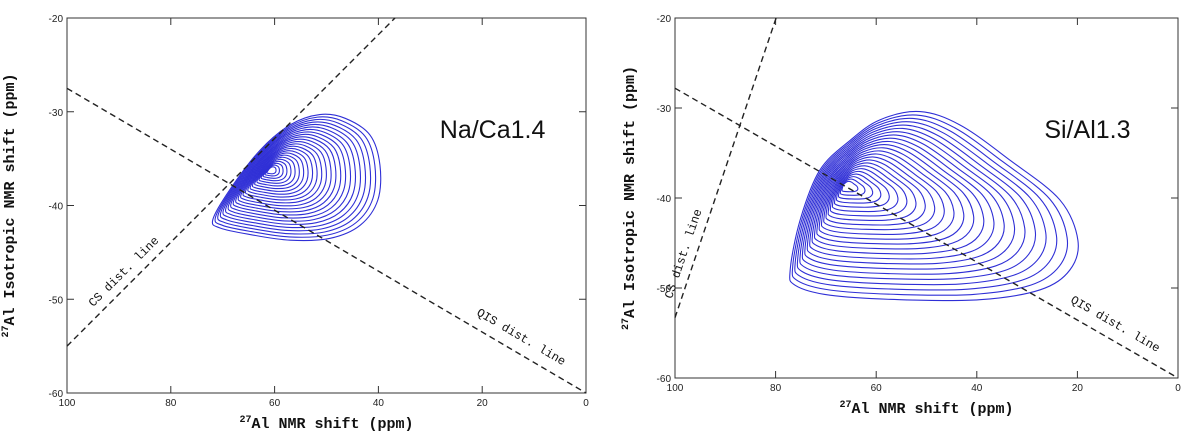 The image size is (1185, 437). What do you see at coordinates (493, 130) in the screenshot?
I see `annotation: Na/Ca1.4` at bounding box center [493, 130].